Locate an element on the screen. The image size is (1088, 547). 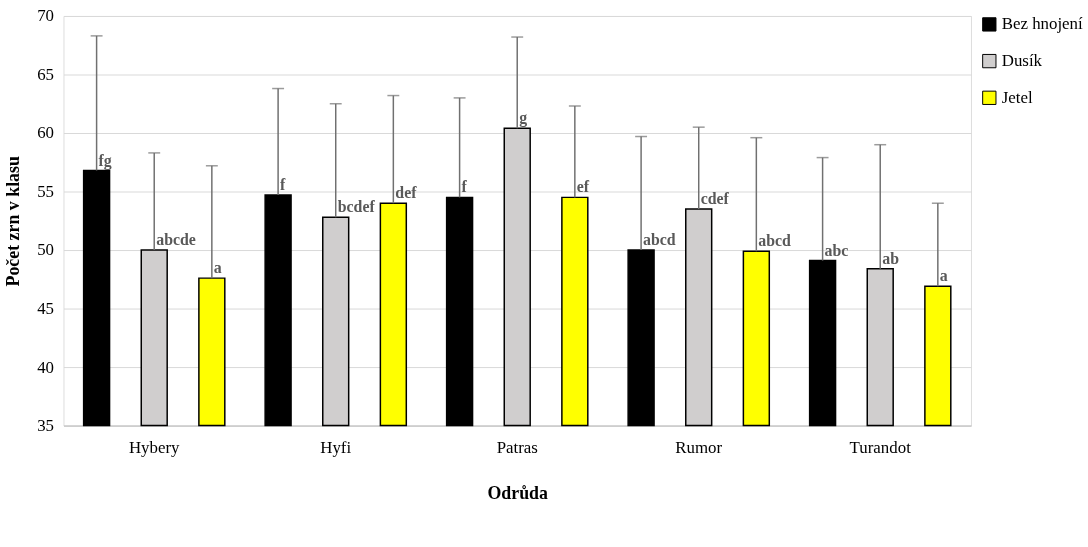
data-label: g is located at coordinates (523, 118).